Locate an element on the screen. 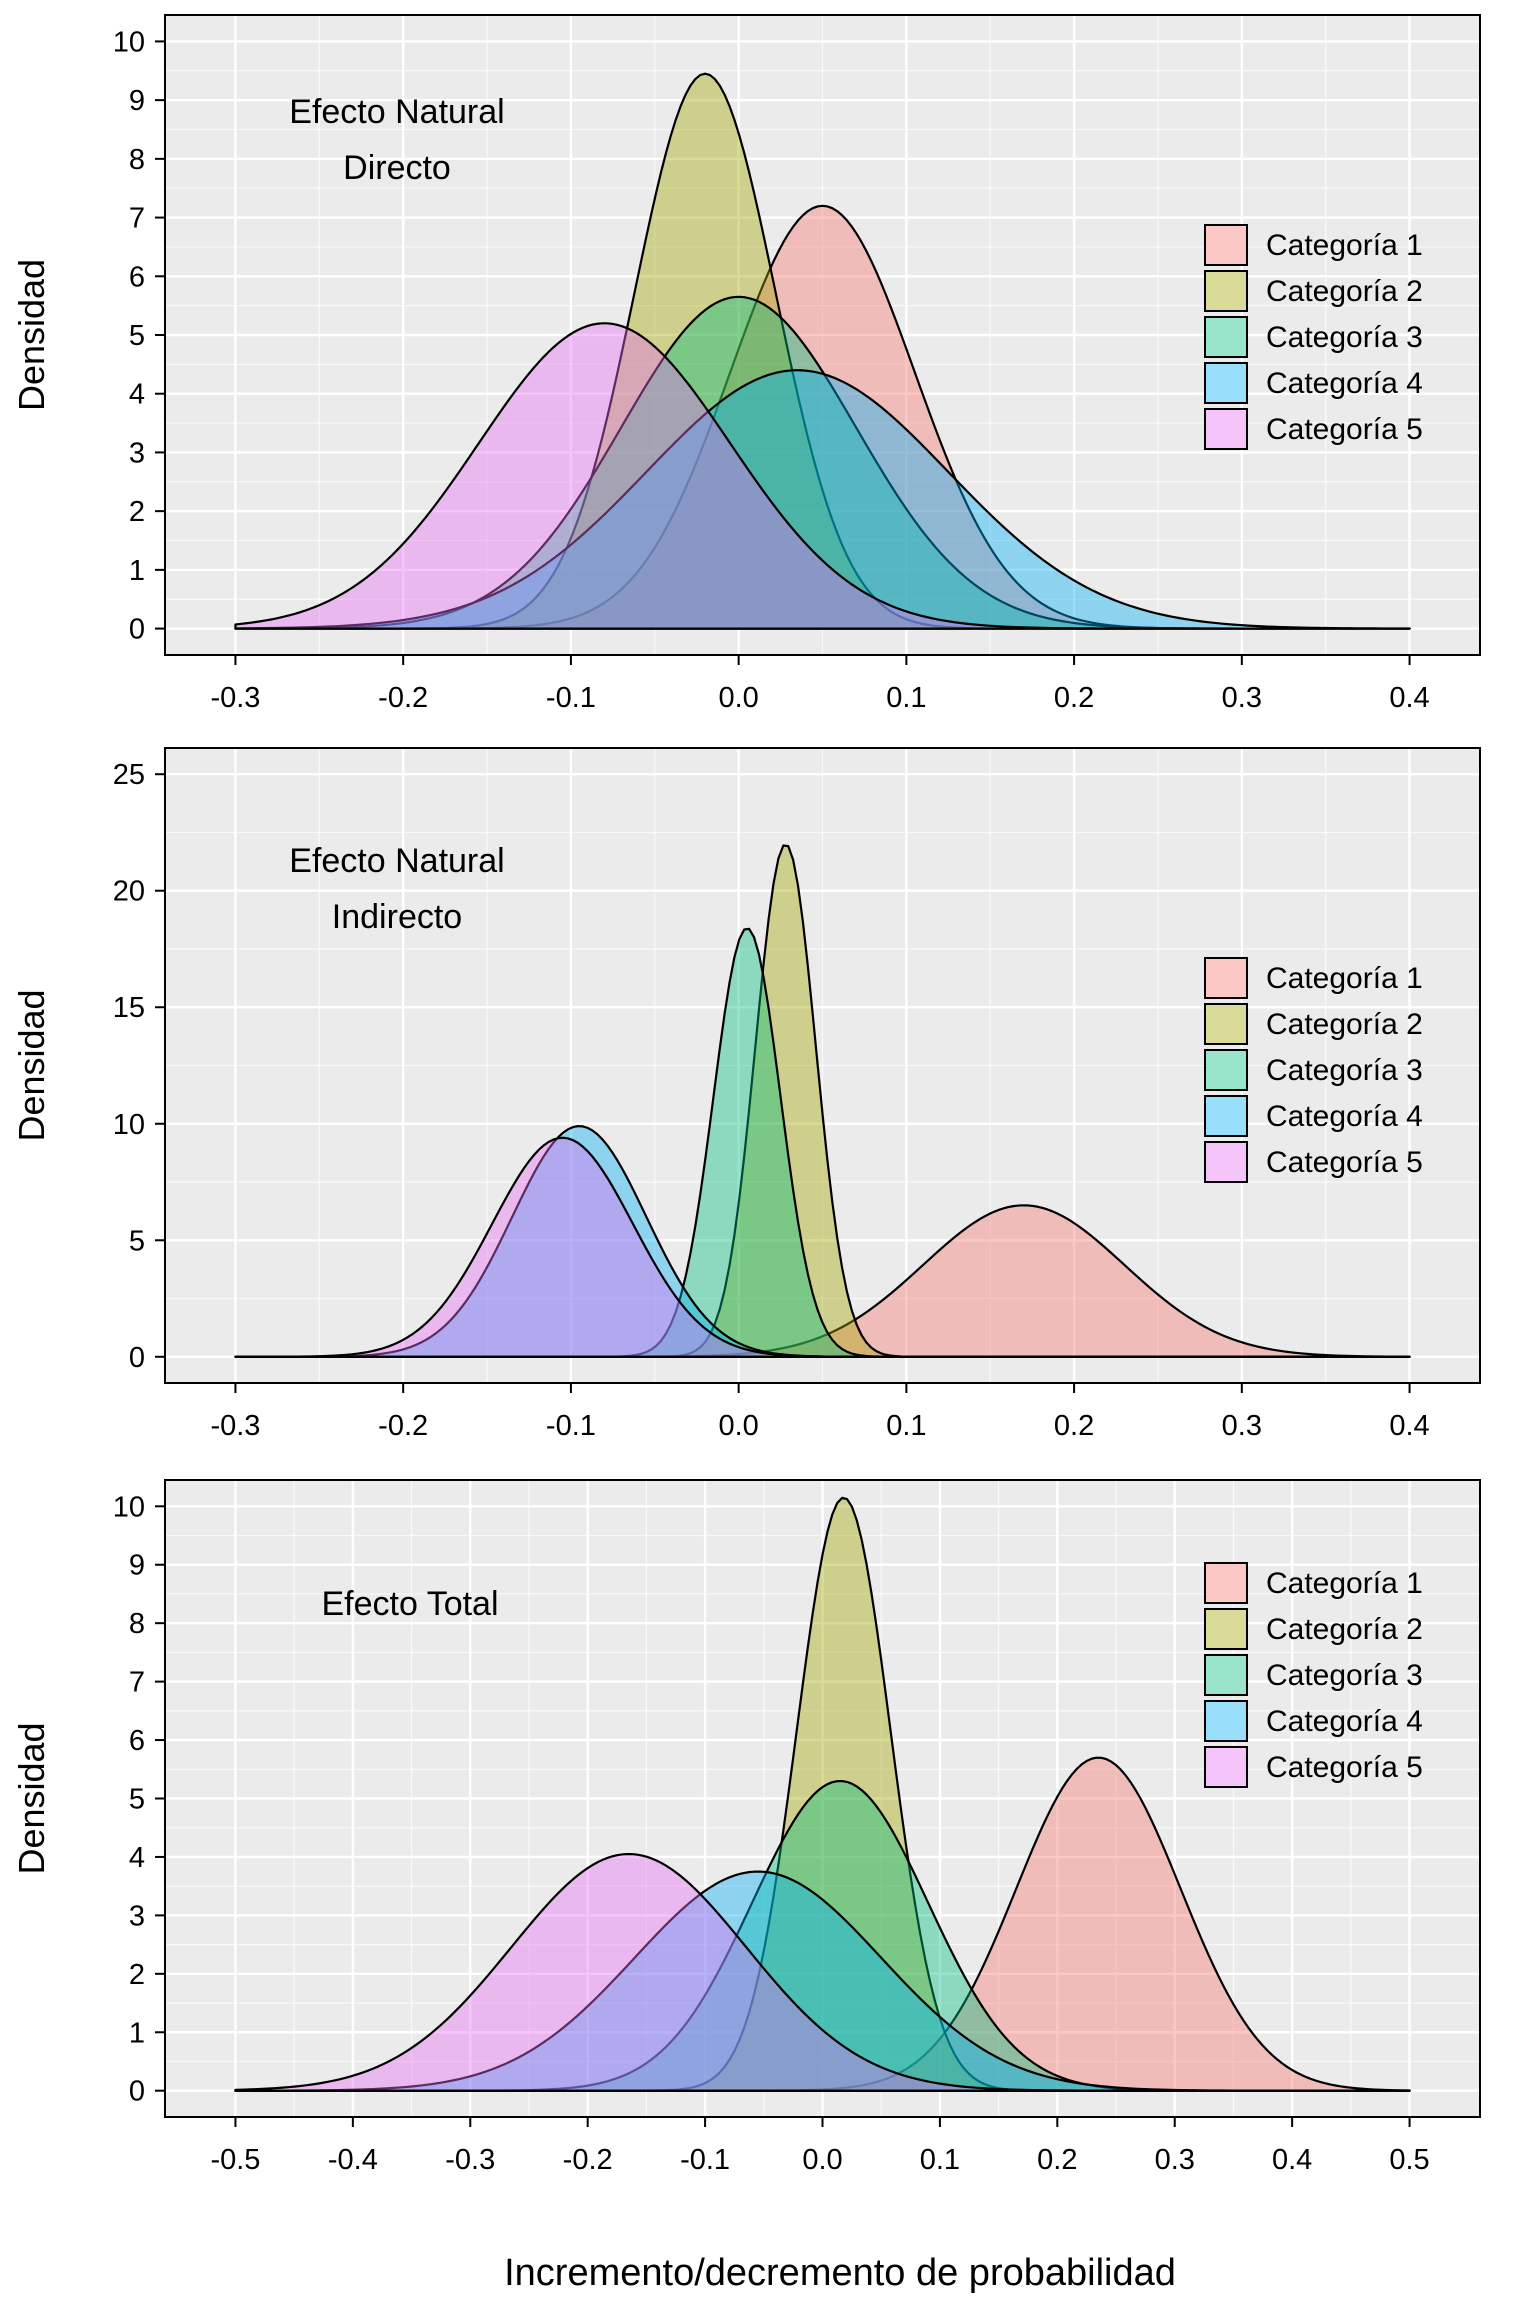 The image size is (1536, 2304). legend-label: Categoría 2 is located at coordinates (1344, 1629).